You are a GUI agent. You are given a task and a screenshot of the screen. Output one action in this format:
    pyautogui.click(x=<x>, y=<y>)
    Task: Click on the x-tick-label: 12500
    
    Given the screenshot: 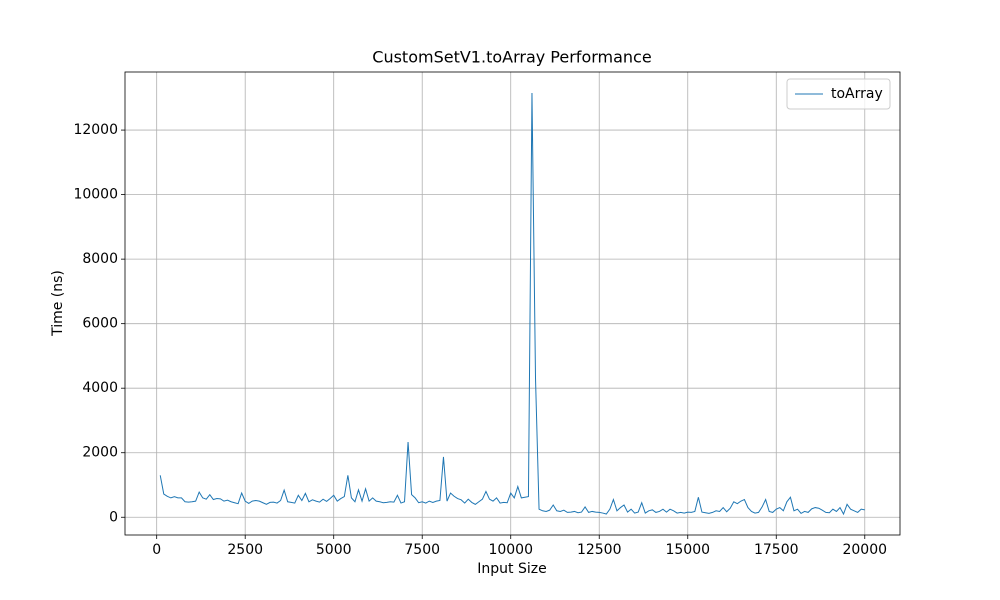 What is the action you would take?
    pyautogui.click(x=599, y=550)
    